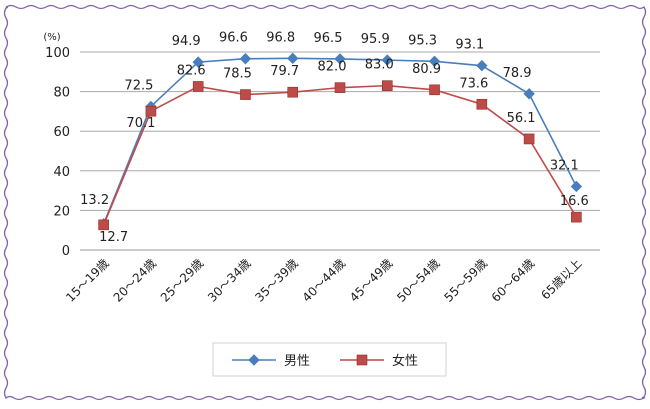 The width and height of the screenshot is (650, 409). I want to click on y-tick-label: 60, so click(61, 132).